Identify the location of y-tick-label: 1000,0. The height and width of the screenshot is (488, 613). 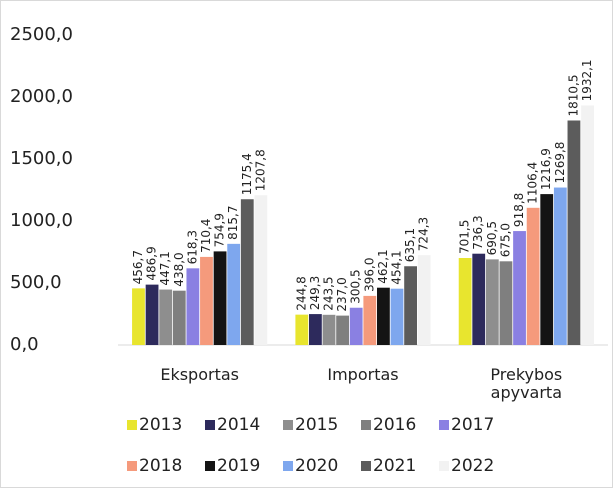
(41, 220).